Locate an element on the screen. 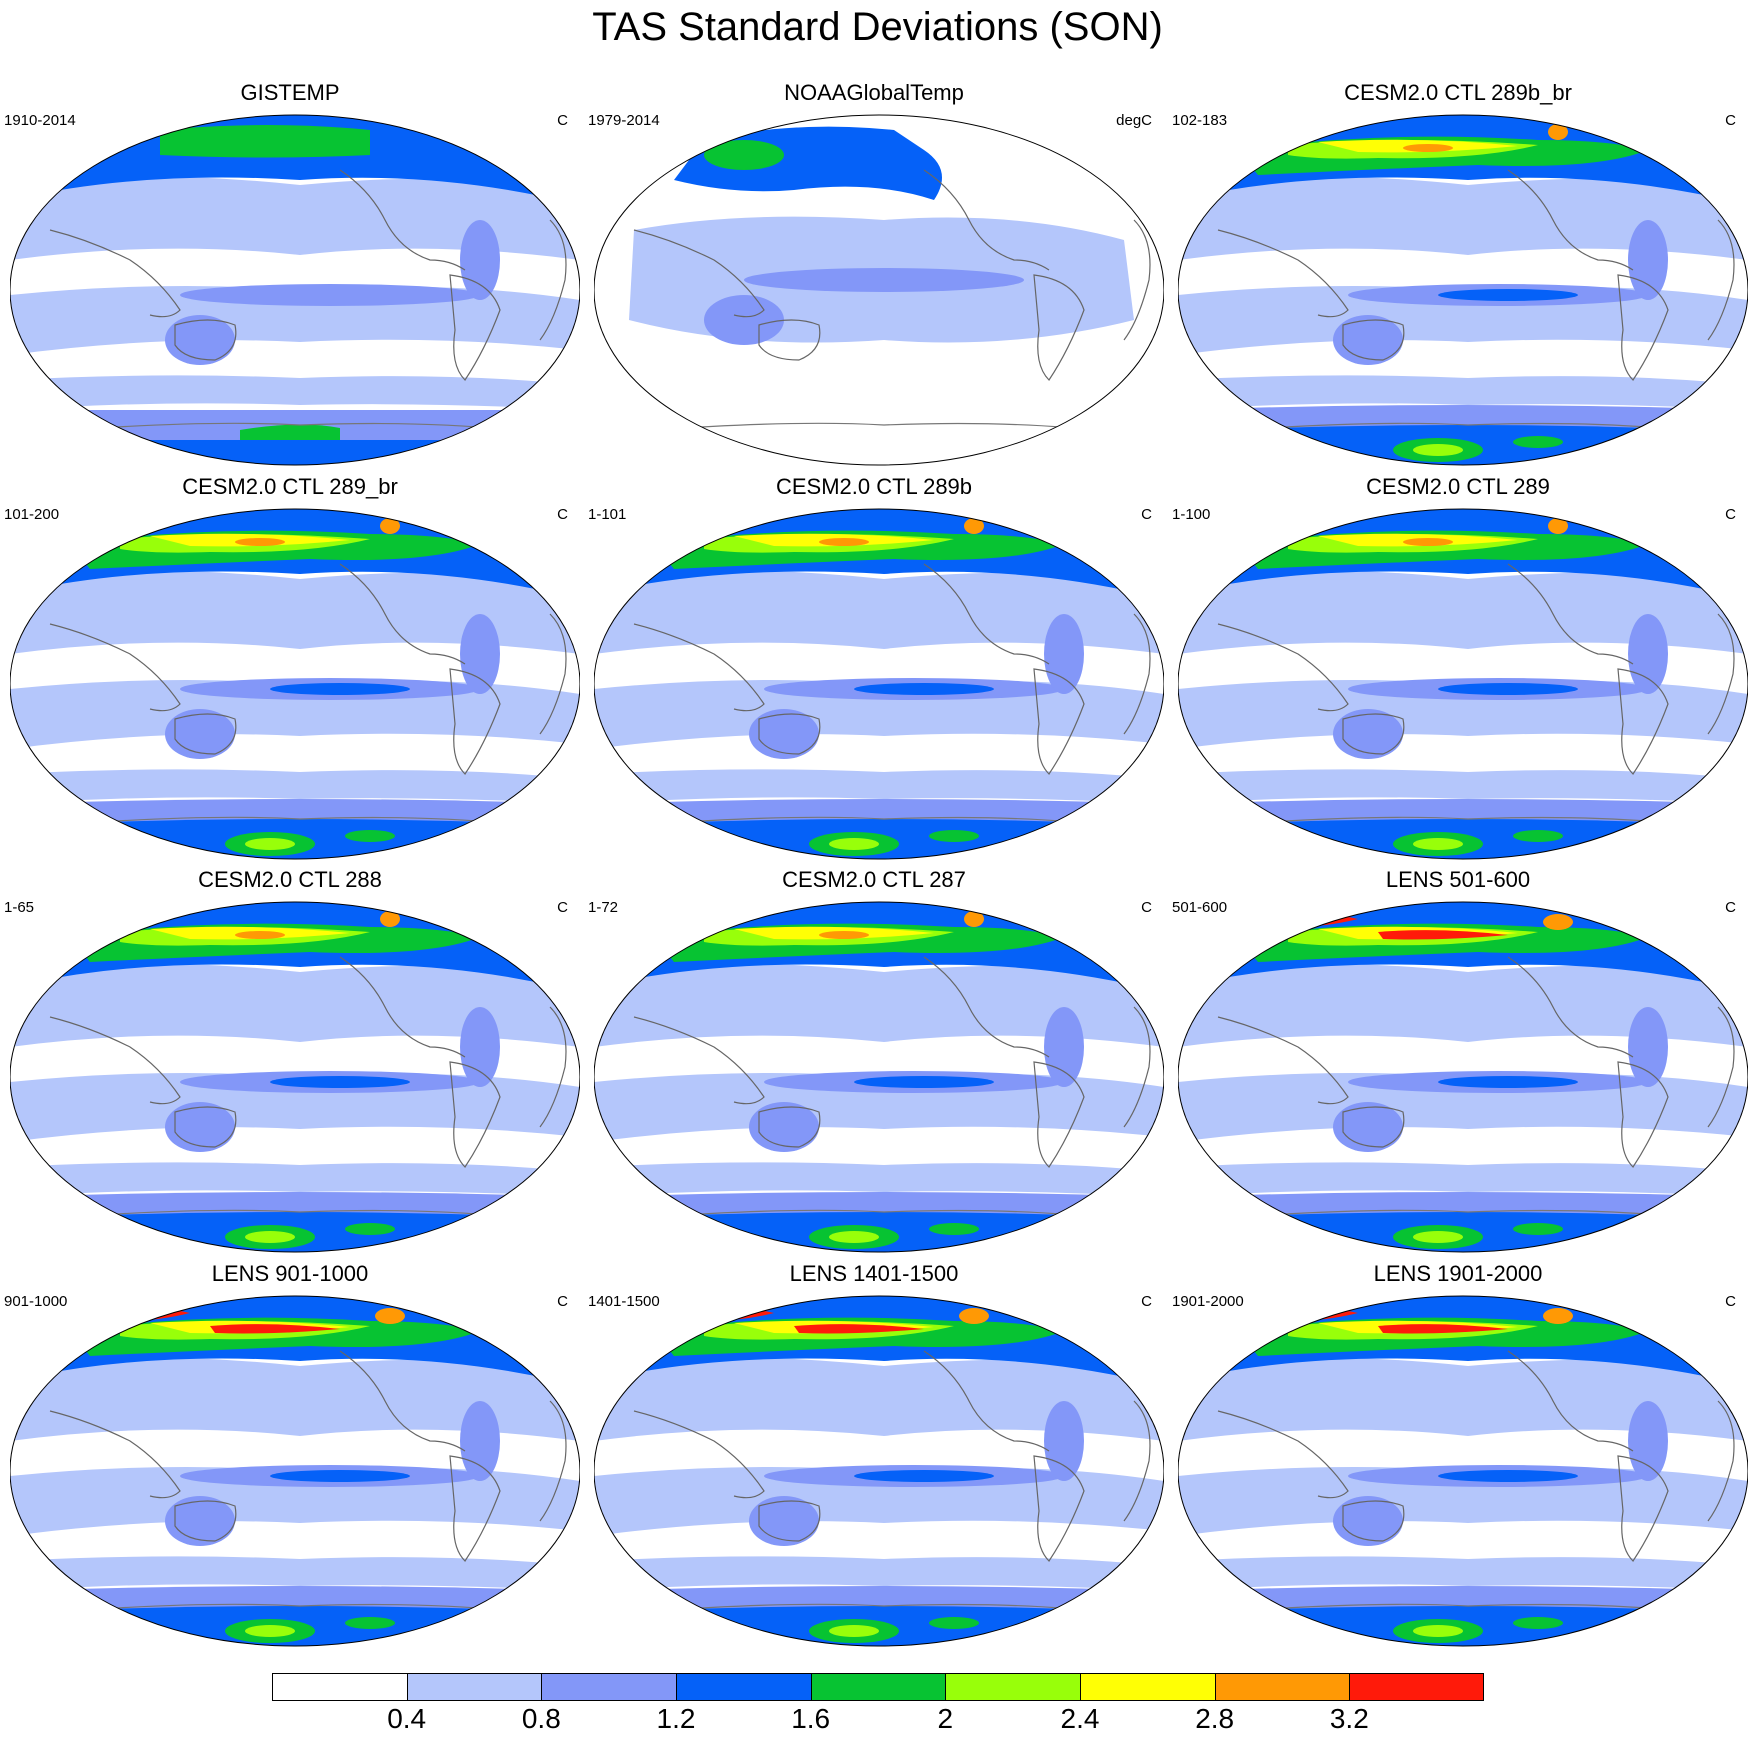 Image resolution: width=1755 pixels, height=1743 pixels. panel-period: 1-65 is located at coordinates (19, 907).